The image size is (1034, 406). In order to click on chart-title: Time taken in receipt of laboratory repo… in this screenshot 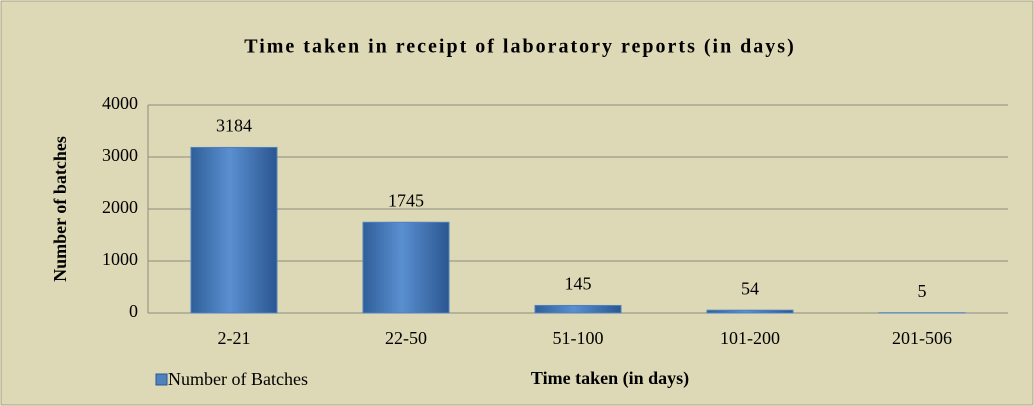, I will do `click(520, 47)`.